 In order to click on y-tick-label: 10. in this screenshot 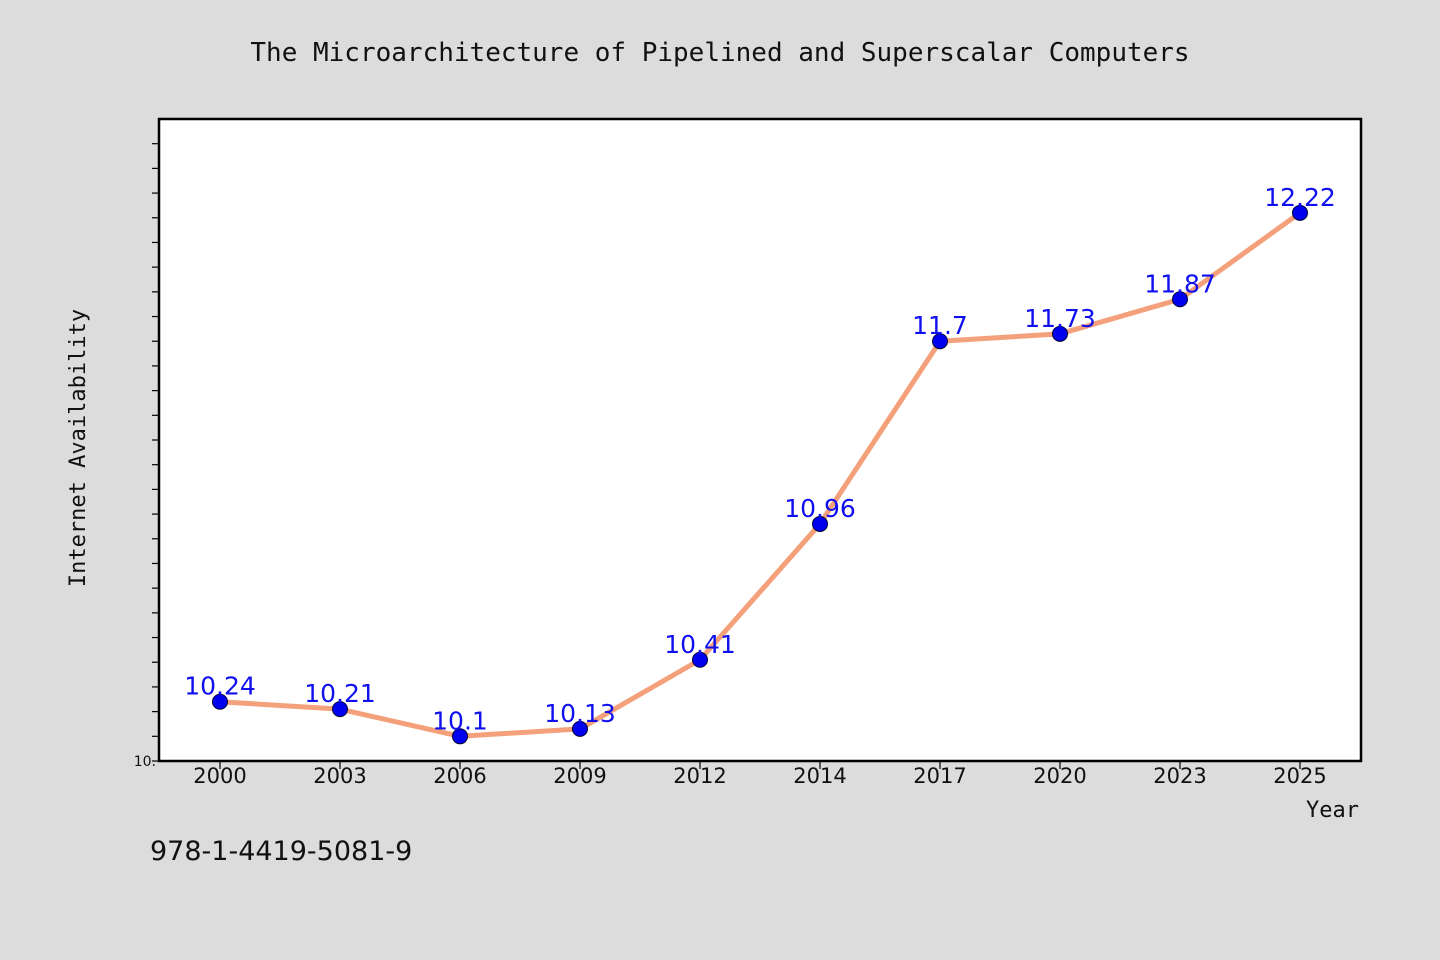, I will do `click(145, 762)`.